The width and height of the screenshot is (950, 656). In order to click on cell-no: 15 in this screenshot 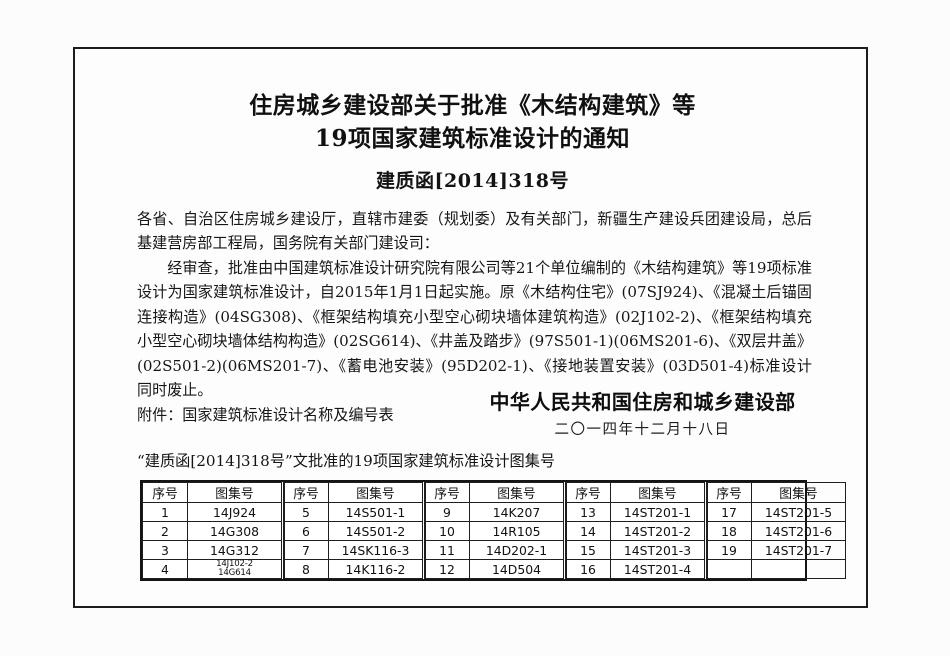, I will do `click(587, 550)`.